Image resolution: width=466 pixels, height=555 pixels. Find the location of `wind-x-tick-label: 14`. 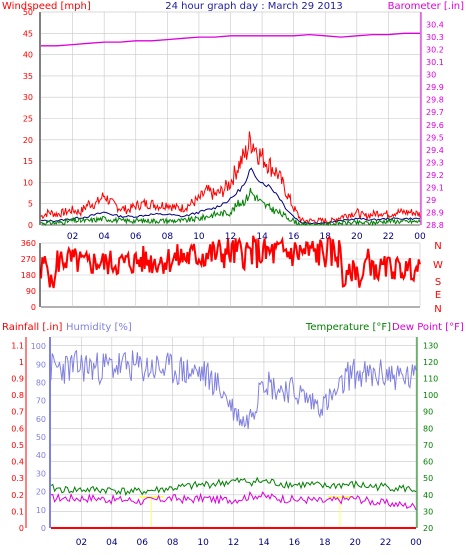

wind-x-tick-label: 14 is located at coordinates (262, 237).